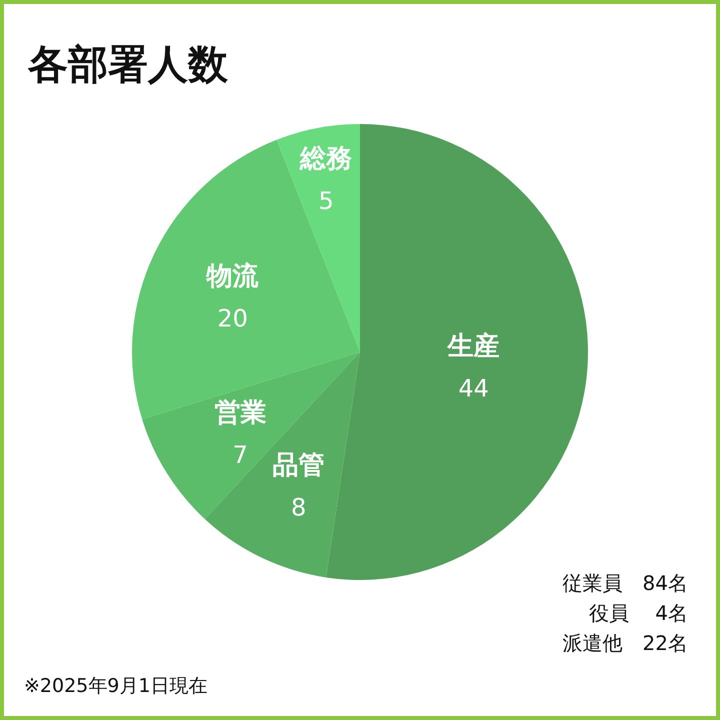  I want to click on data-label: 7, so click(240, 455).